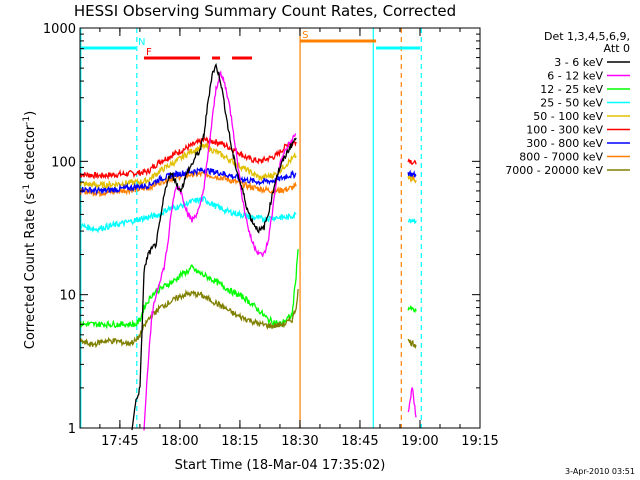 The image size is (640, 480). I want to click on flag-label-F: F, so click(149, 52).